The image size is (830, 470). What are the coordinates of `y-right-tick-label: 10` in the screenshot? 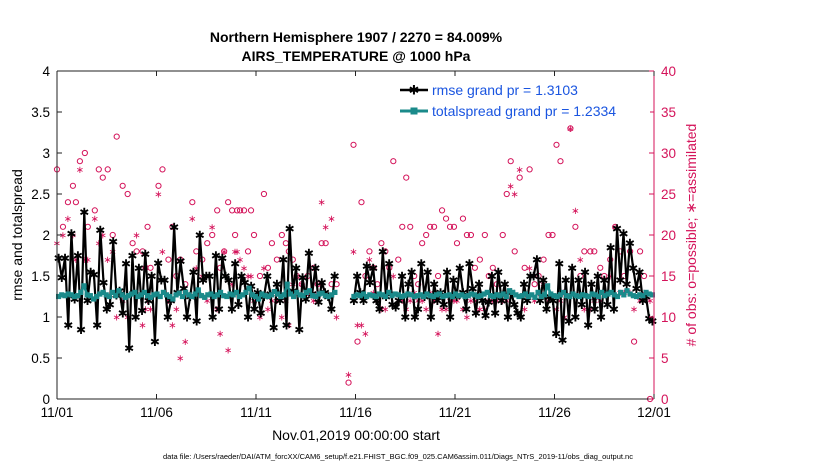 It's located at (668, 317).